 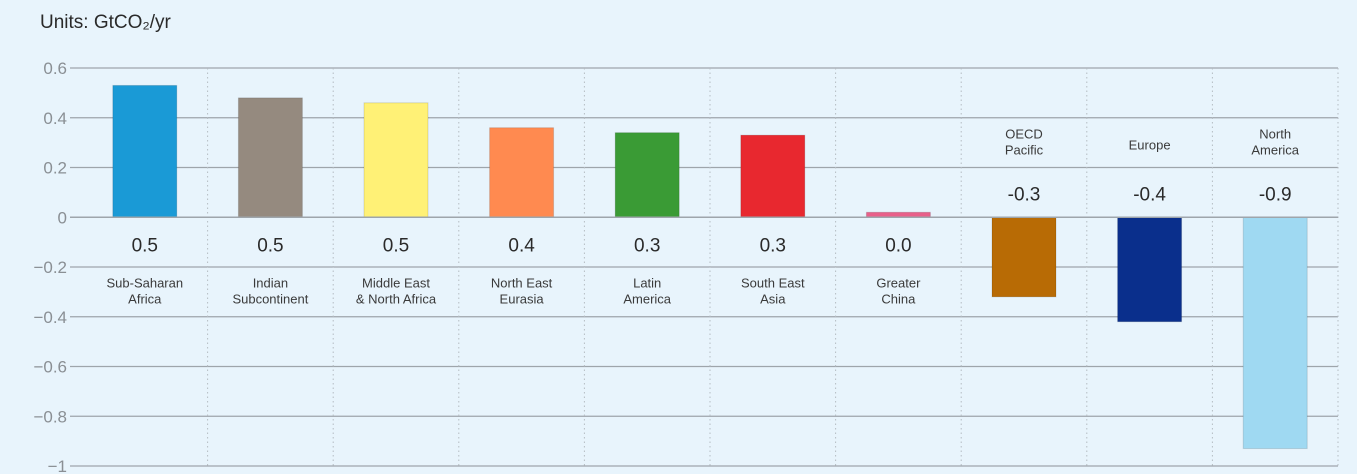 What do you see at coordinates (105, 22) in the screenshot?
I see `units-label: Units: GtCO₂/yr` at bounding box center [105, 22].